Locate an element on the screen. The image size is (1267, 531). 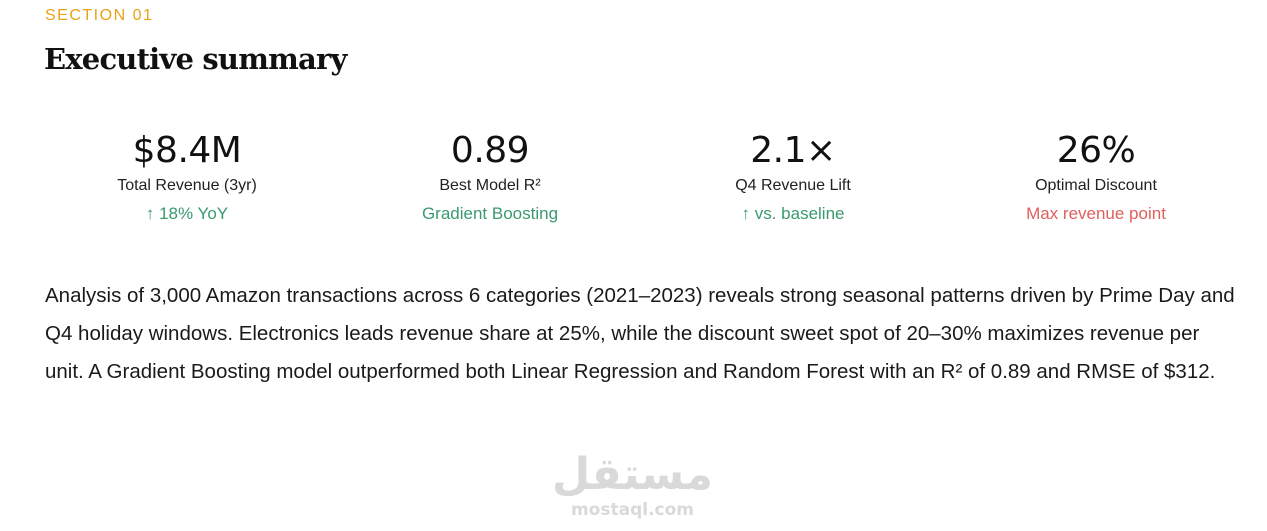
kpi-value: 26% is located at coordinates (1096, 150).